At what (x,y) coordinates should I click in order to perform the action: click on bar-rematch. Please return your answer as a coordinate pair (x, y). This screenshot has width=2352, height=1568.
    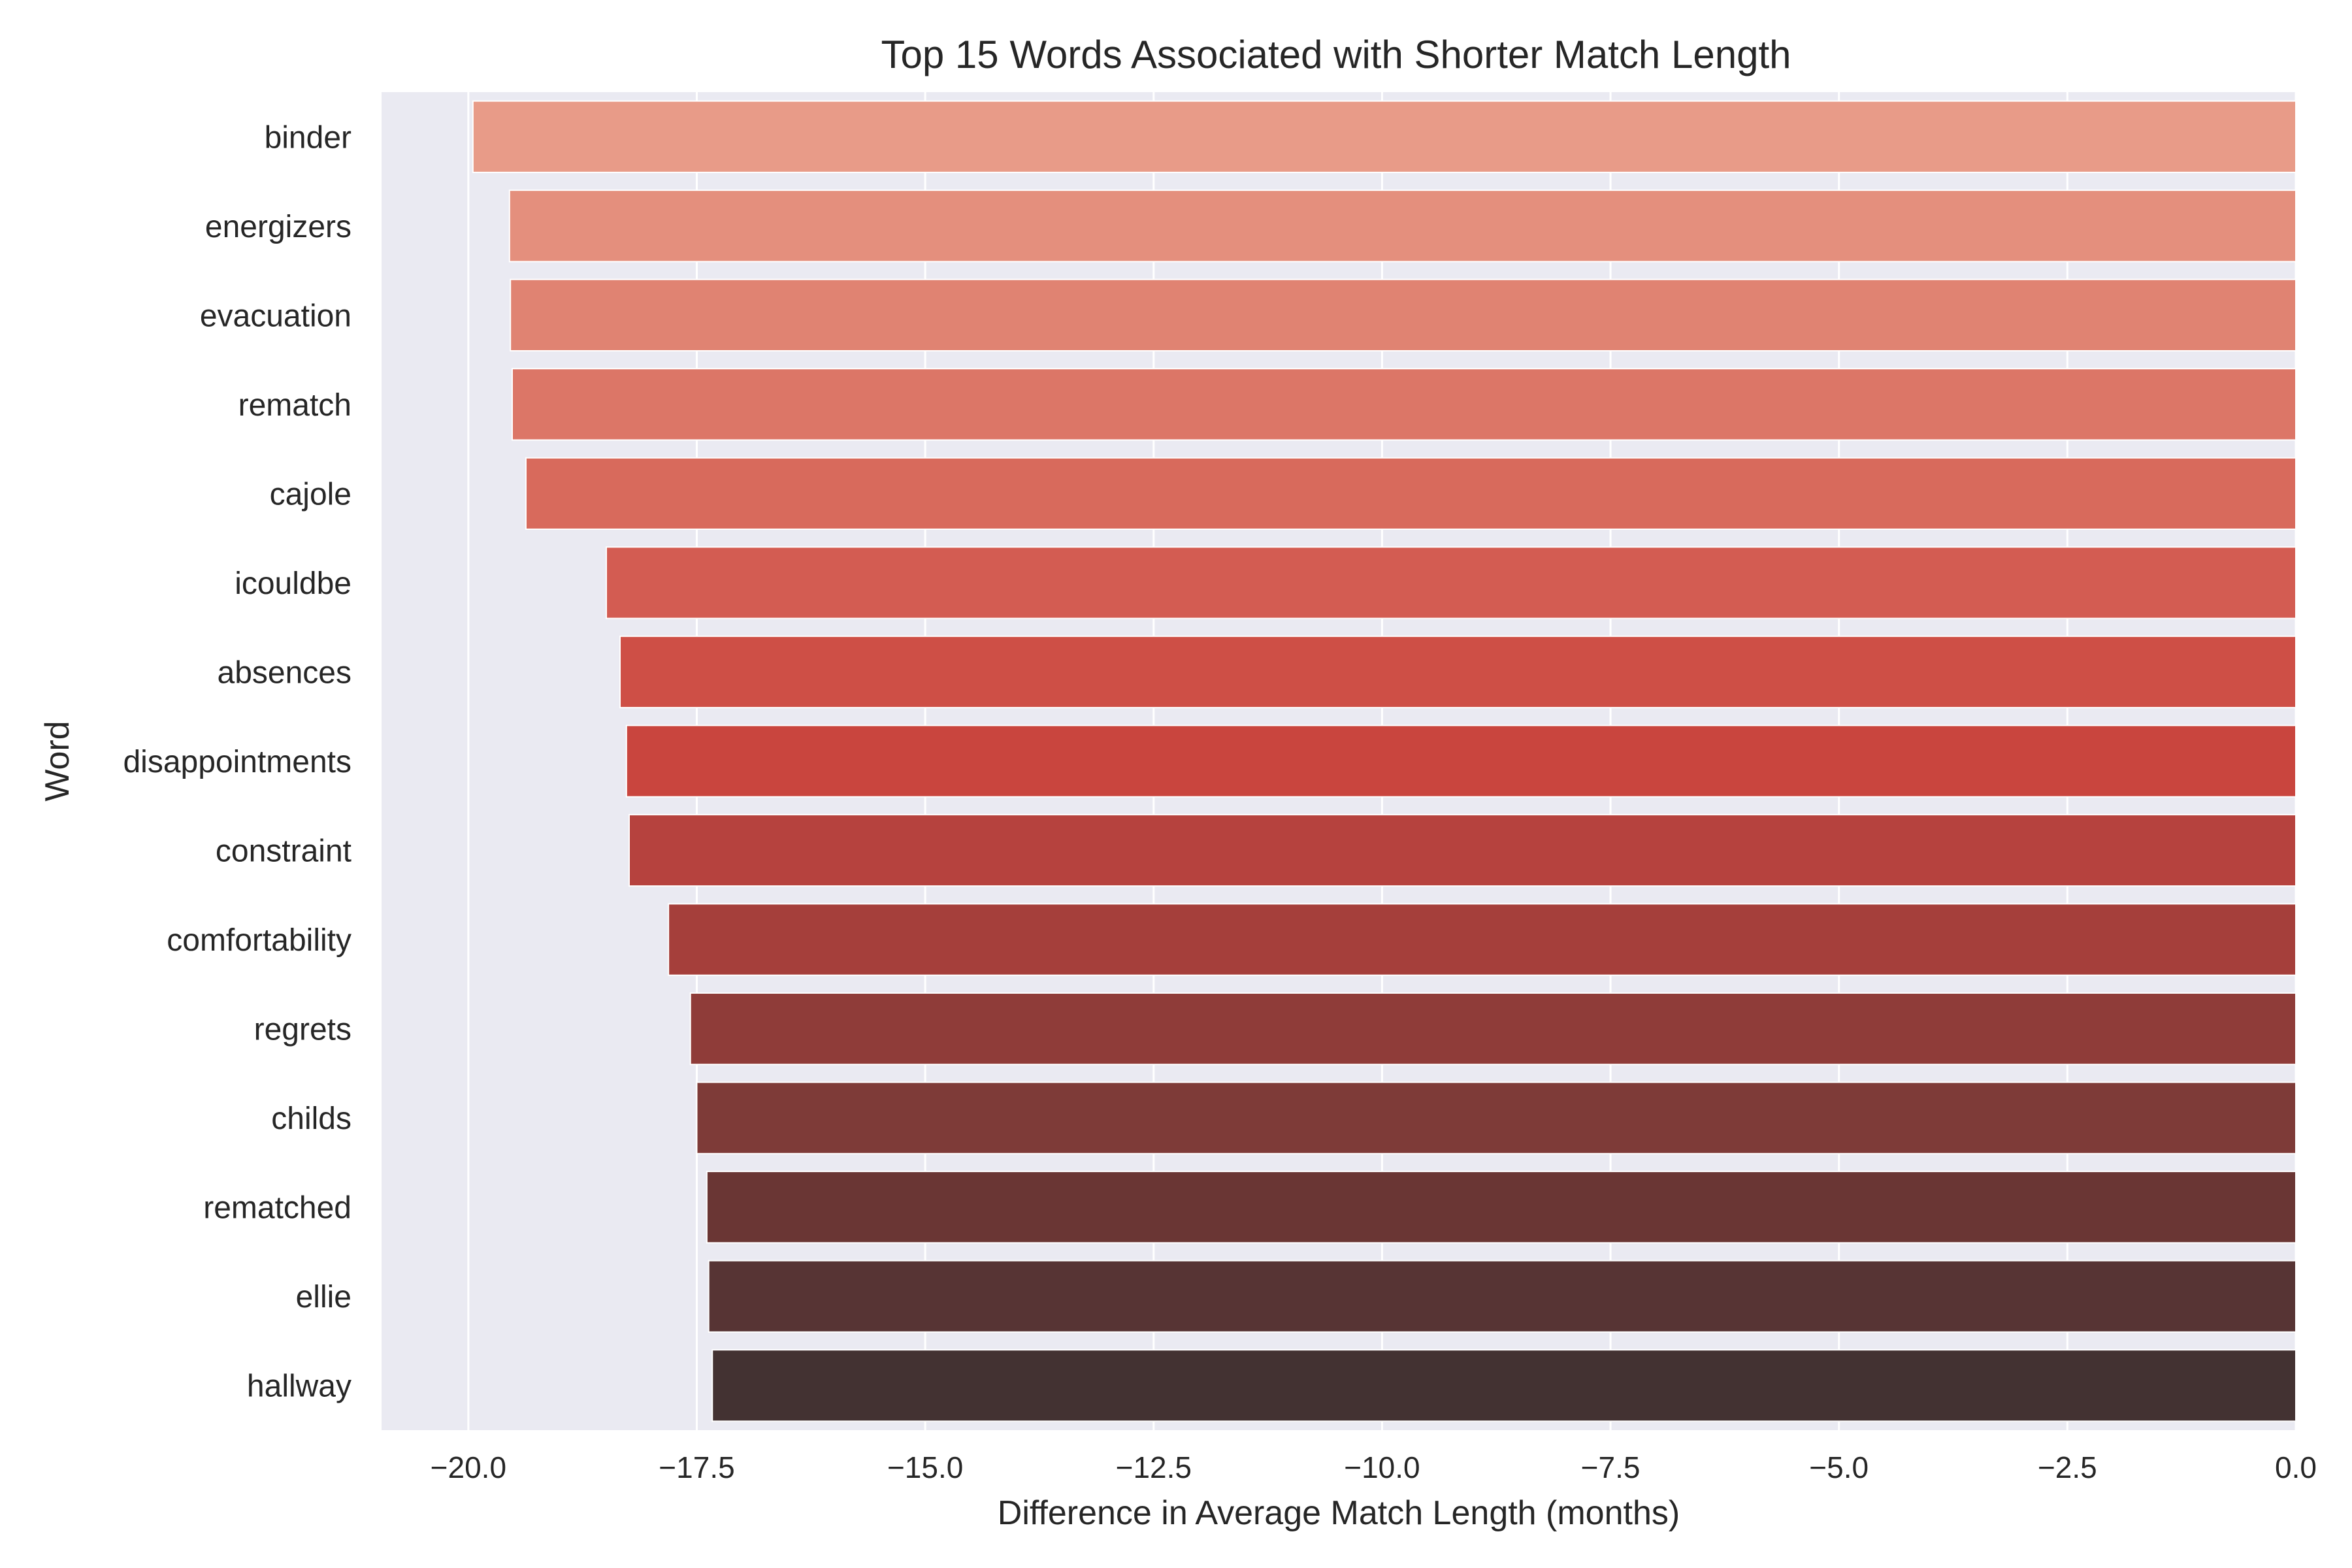
    Looking at the image, I should click on (1404, 404).